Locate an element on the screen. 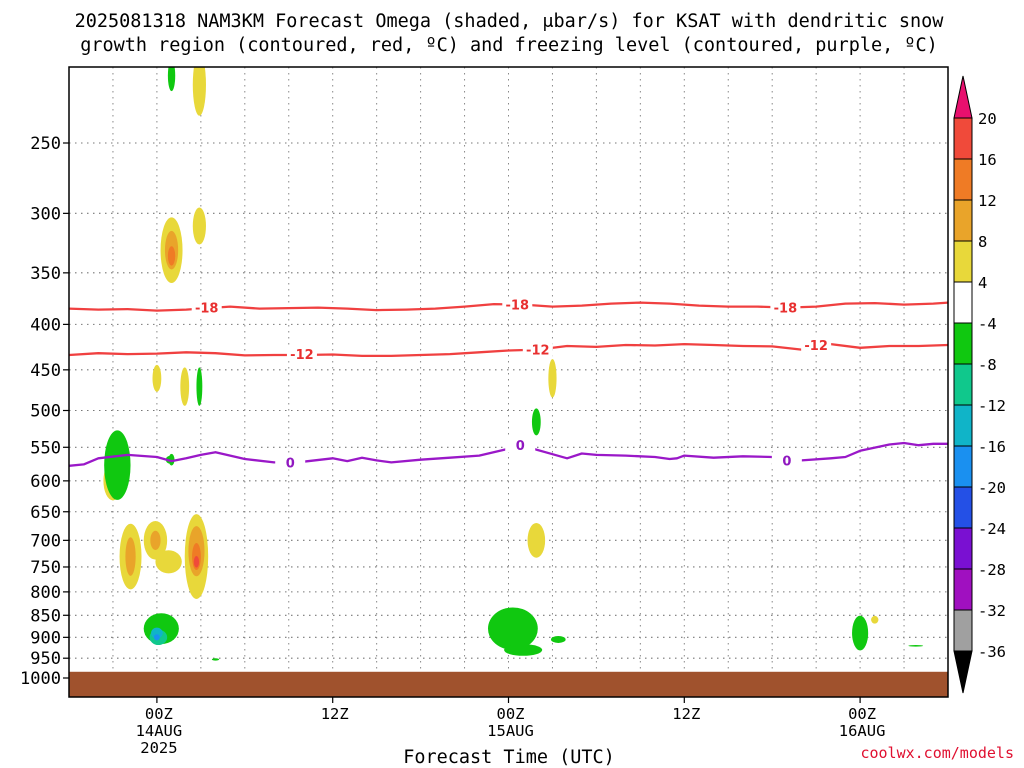 The width and height of the screenshot is (1024, 768). y-tick-label: 800 is located at coordinates (45, 593).